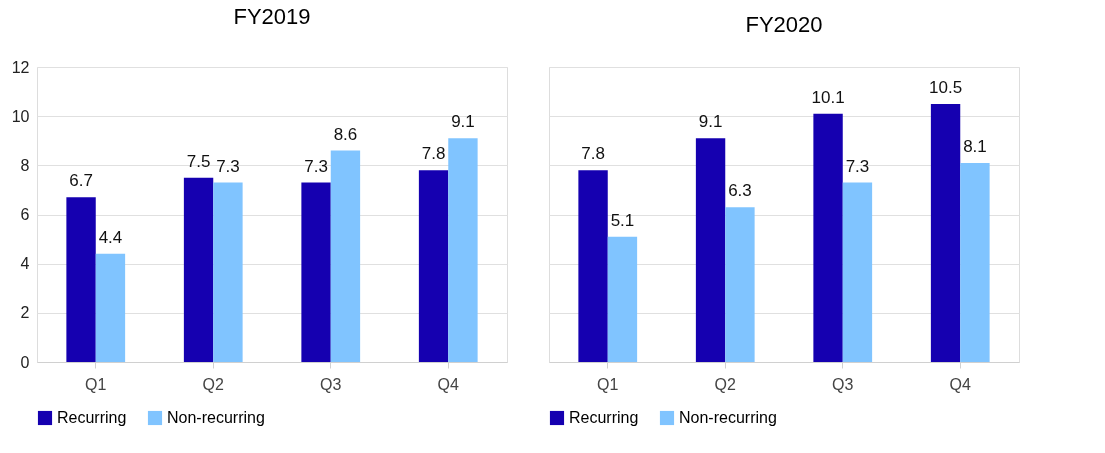 The image size is (1105, 453). I want to click on data-label: 5.1, so click(622, 220).